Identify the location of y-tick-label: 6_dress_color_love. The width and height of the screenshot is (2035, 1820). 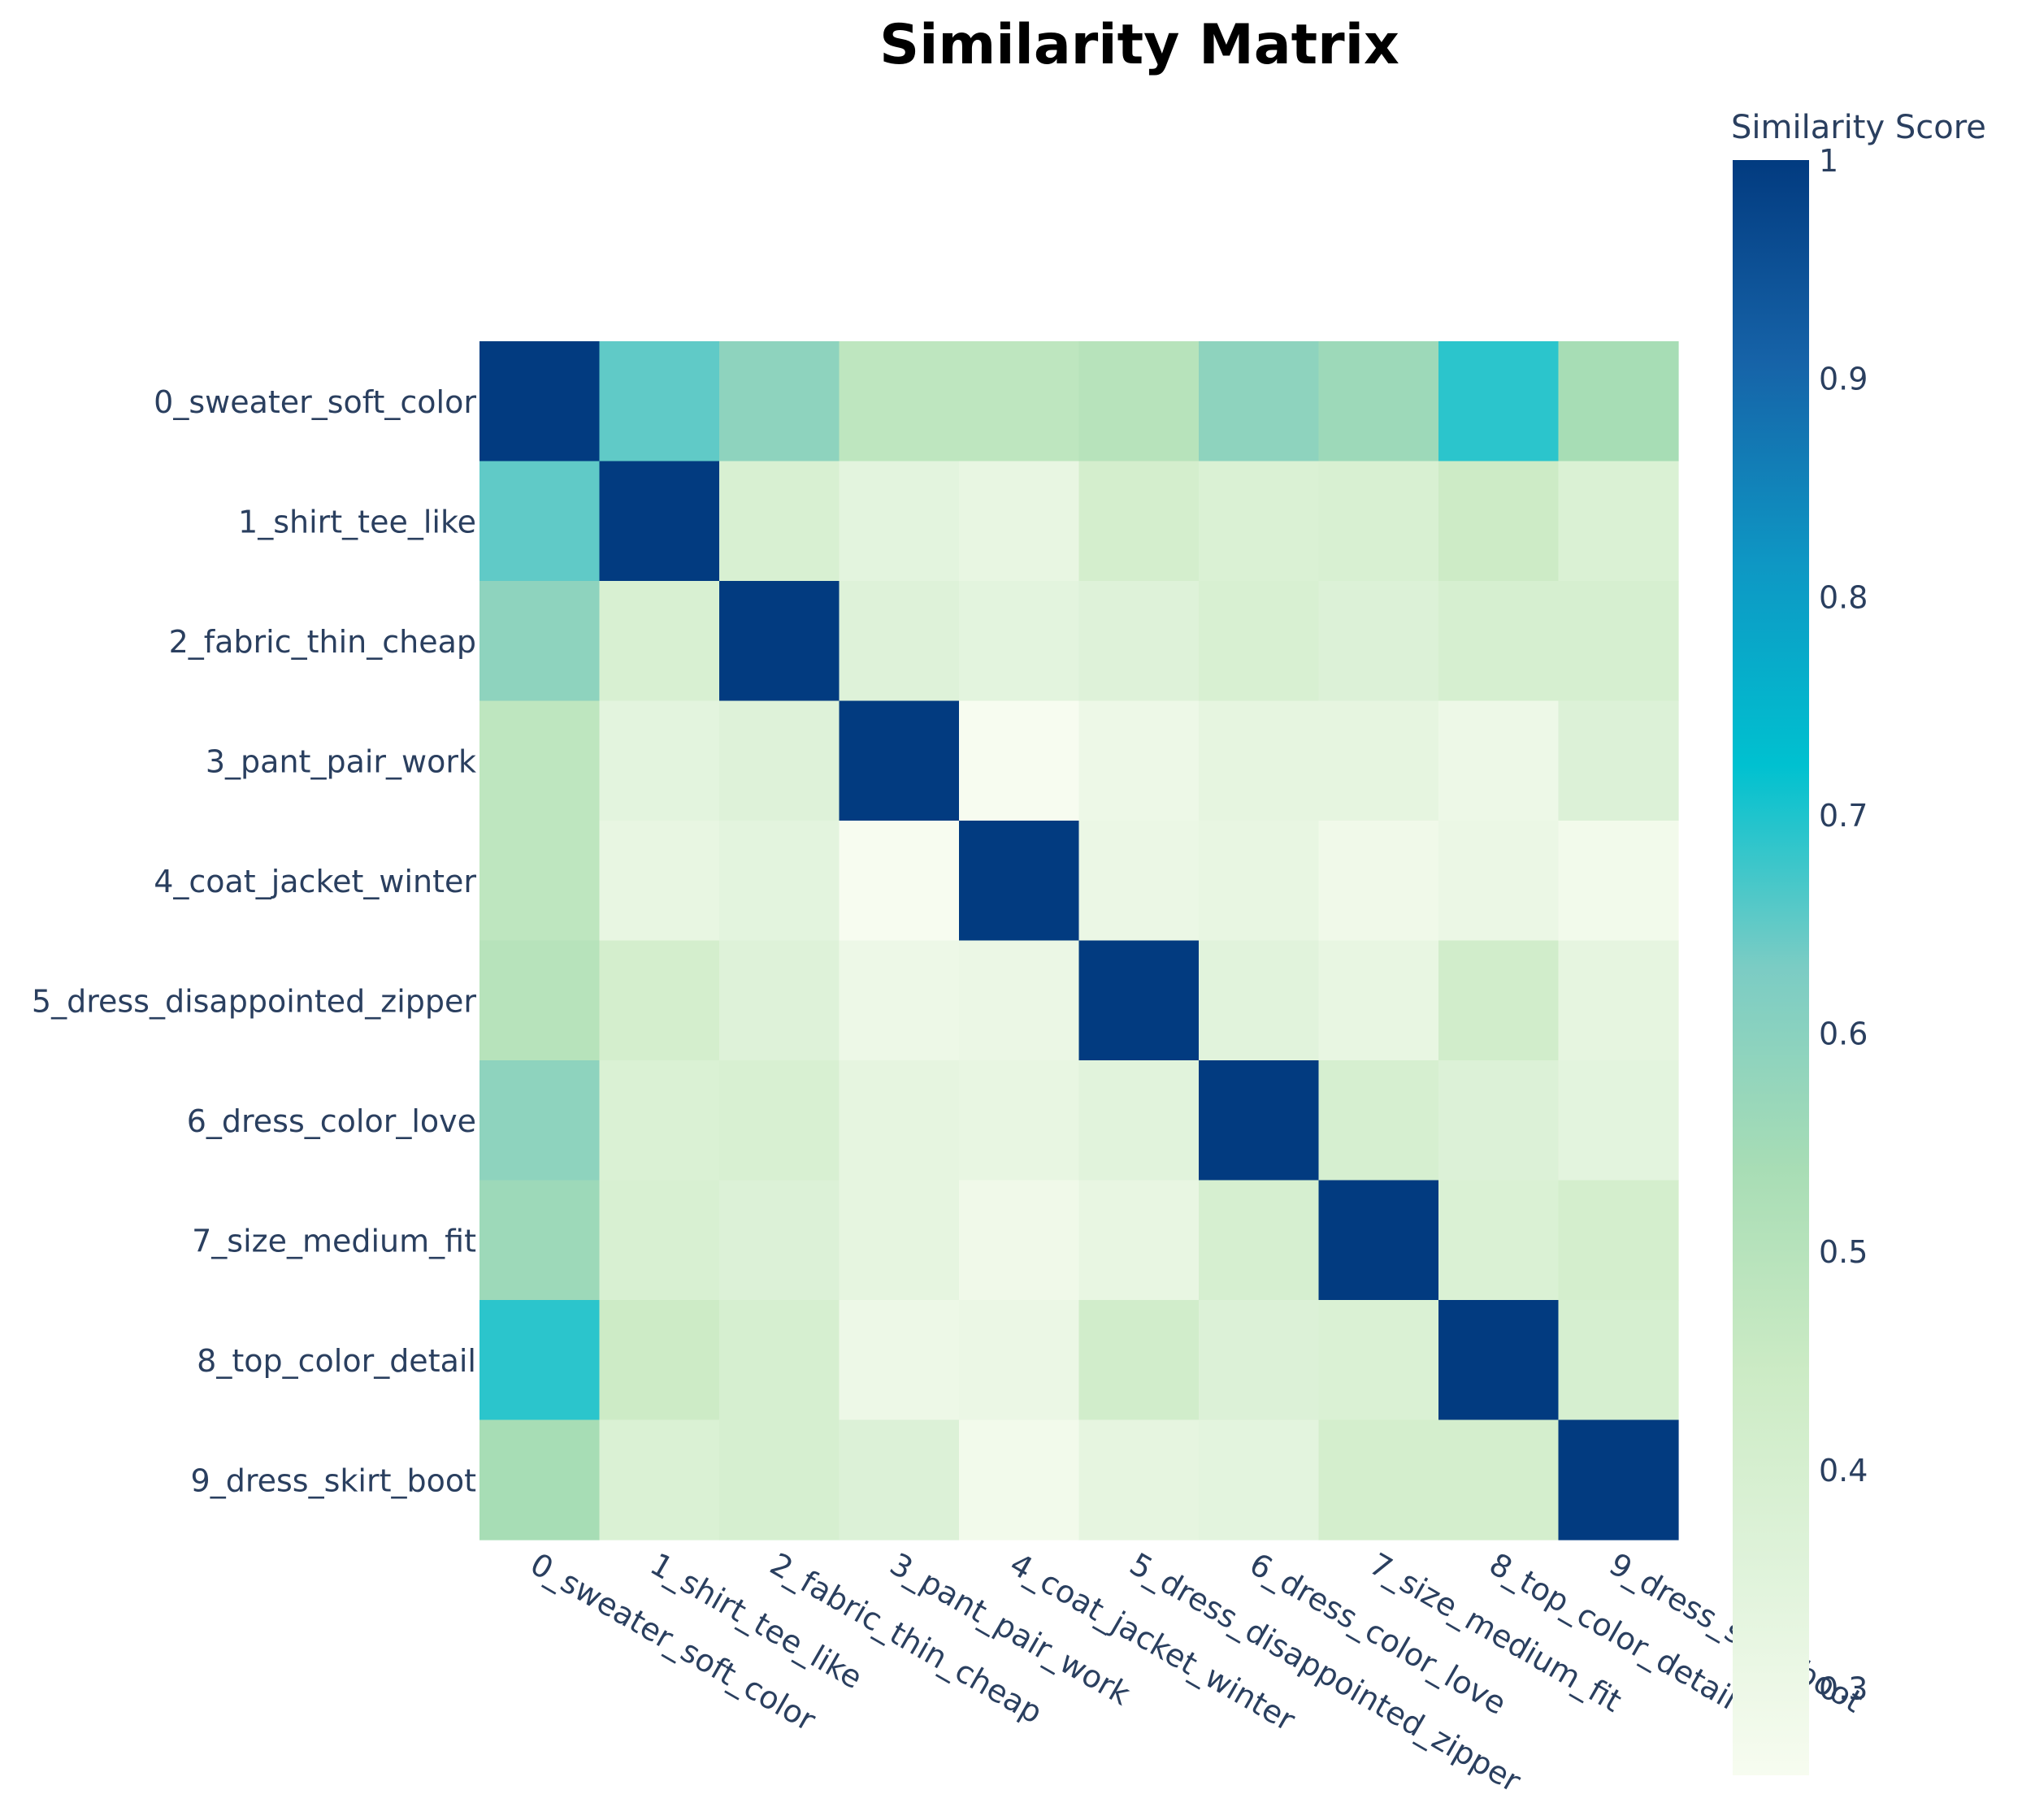
(331, 1121).